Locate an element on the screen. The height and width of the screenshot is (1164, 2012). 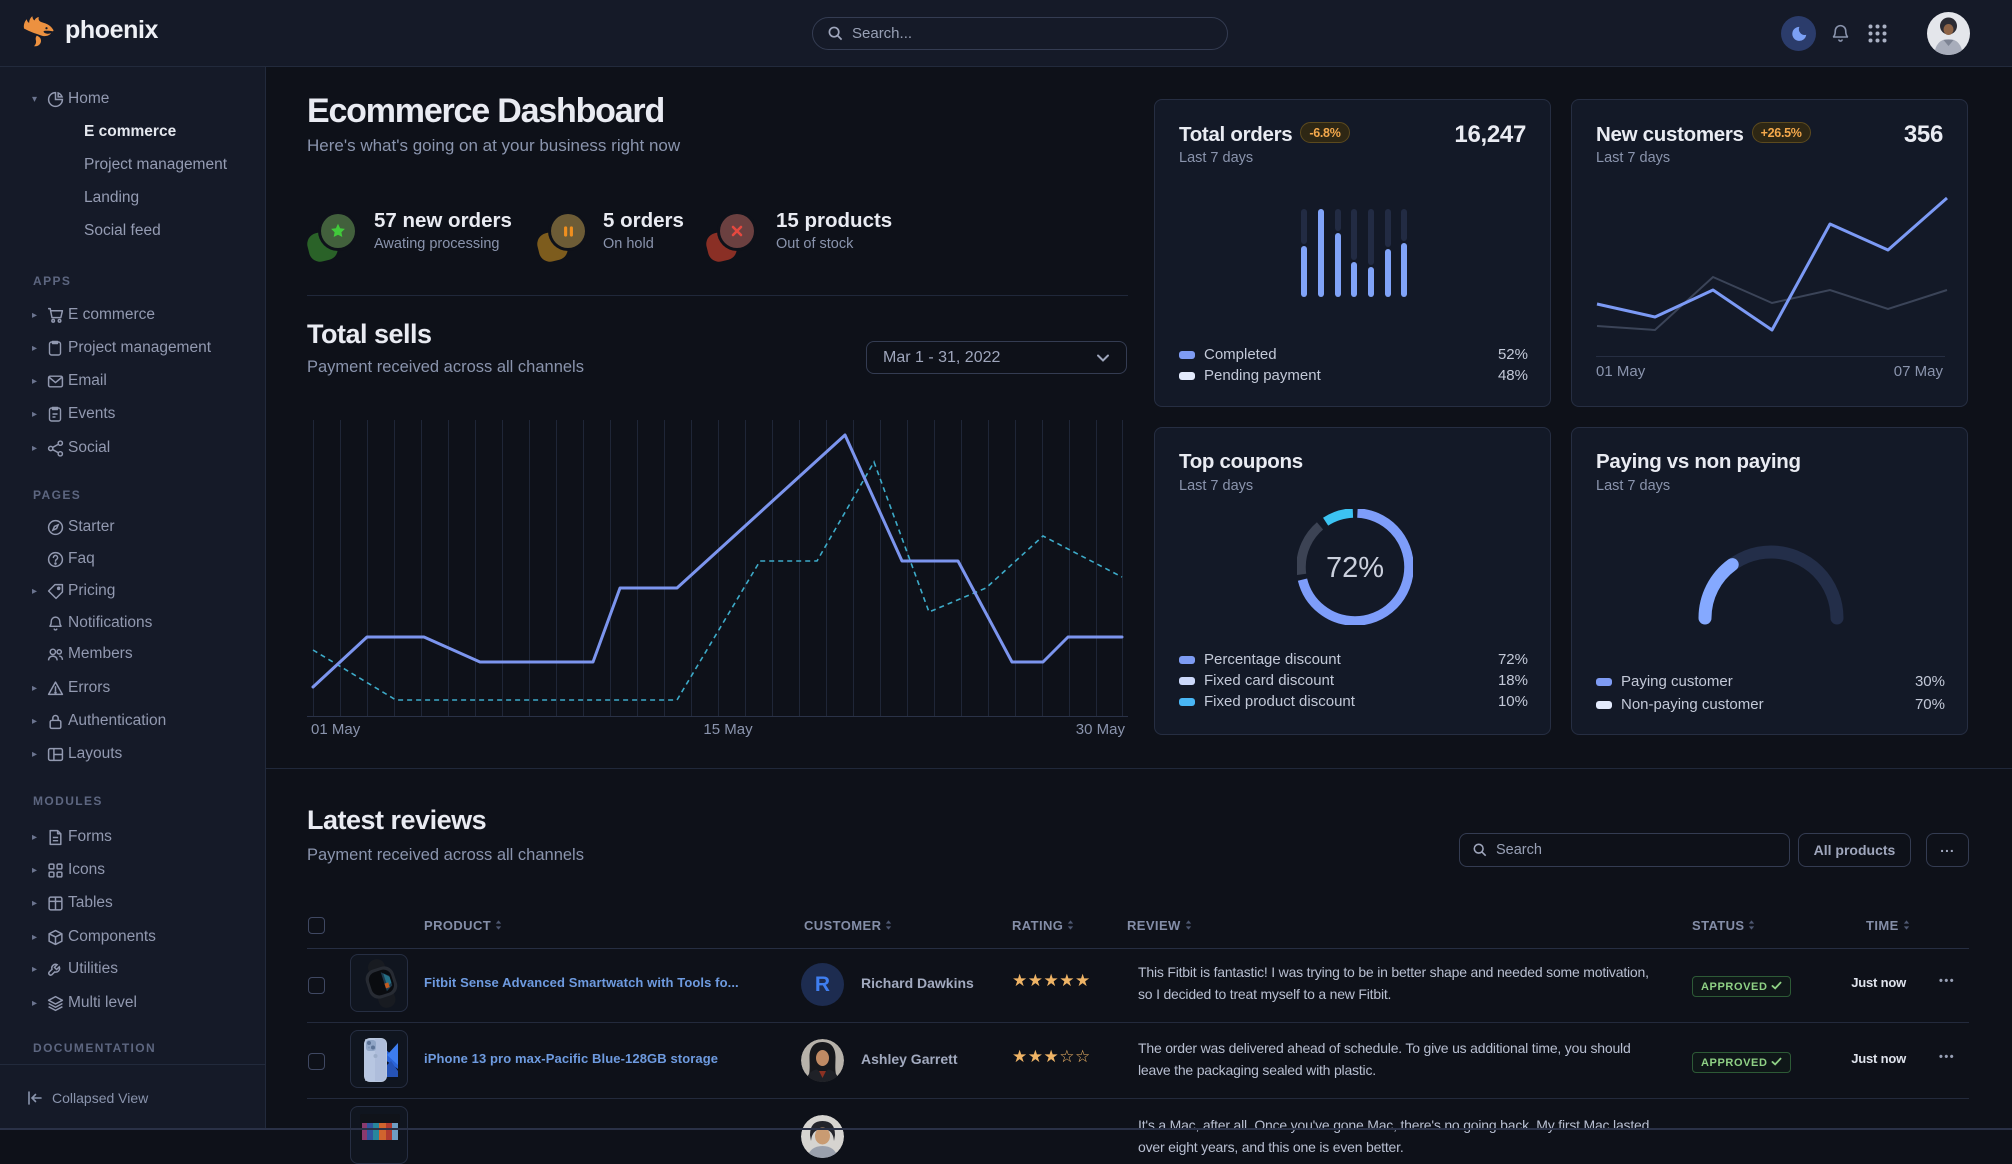
svg-text: 30 May is located at coordinates (1101, 729).